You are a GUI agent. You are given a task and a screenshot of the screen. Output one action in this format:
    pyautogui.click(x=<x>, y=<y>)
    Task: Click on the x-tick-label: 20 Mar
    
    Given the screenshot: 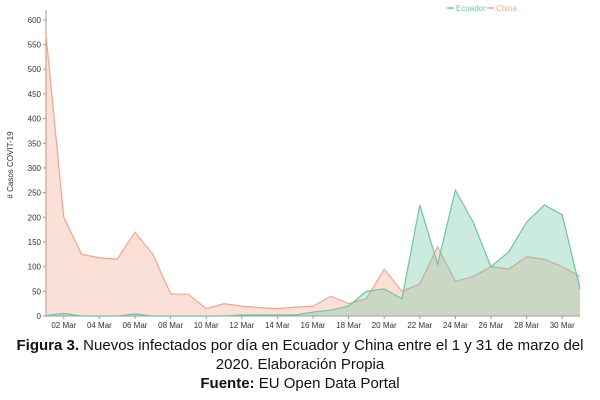 What is the action you would take?
    pyautogui.click(x=384, y=325)
    